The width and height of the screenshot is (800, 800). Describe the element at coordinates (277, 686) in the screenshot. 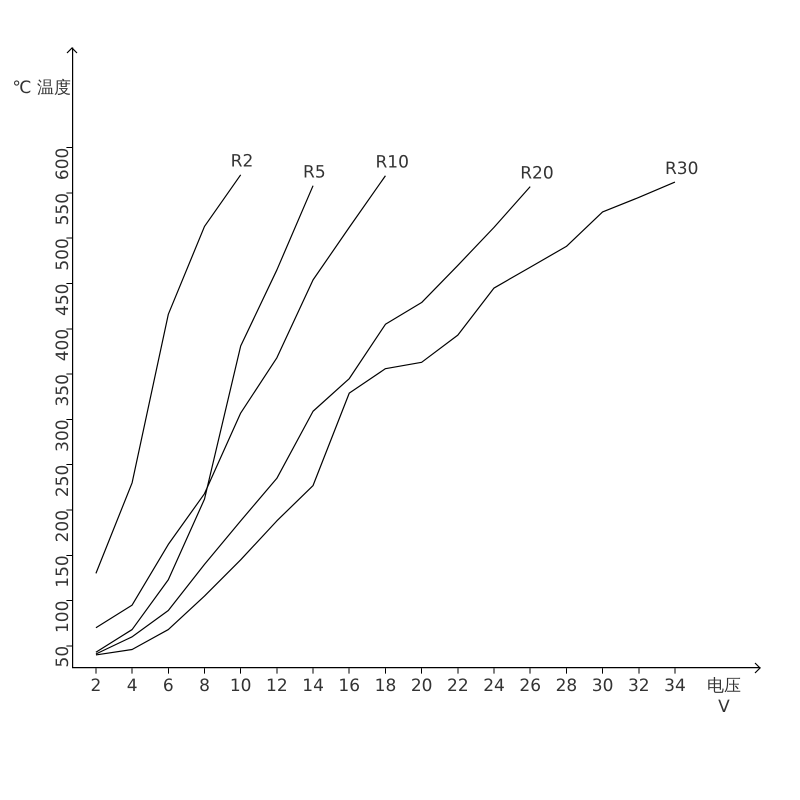

I see `x-tick-label: 12` at that location.